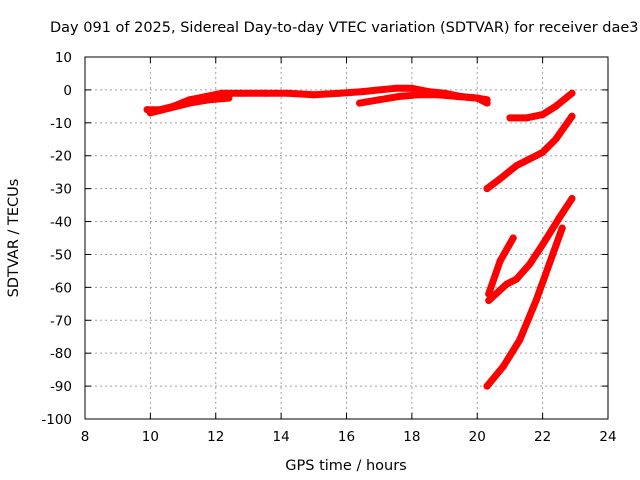  I want to click on y-tick-label: -60, so click(61, 288).